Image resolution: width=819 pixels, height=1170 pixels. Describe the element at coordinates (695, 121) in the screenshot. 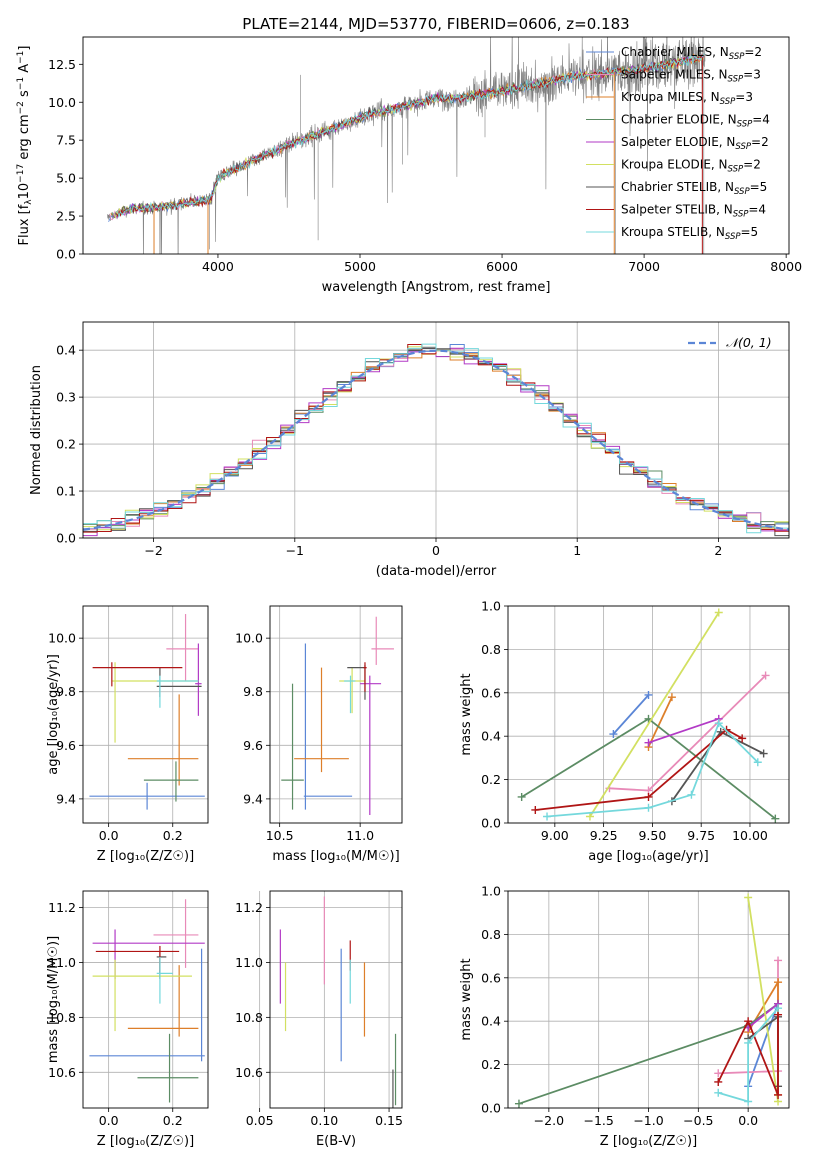

I see `legend-label-3: Chabrier ELODIE, NSSP=4` at that location.